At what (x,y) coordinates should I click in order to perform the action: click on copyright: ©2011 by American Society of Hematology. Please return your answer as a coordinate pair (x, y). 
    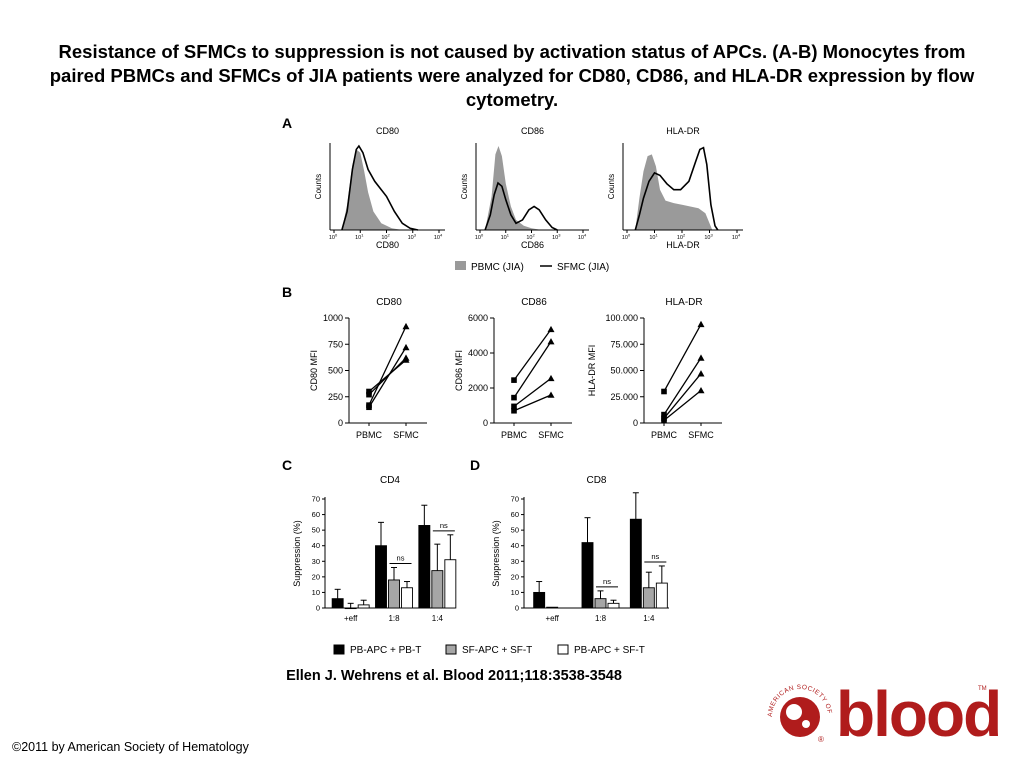
    Looking at the image, I should click on (130, 747).